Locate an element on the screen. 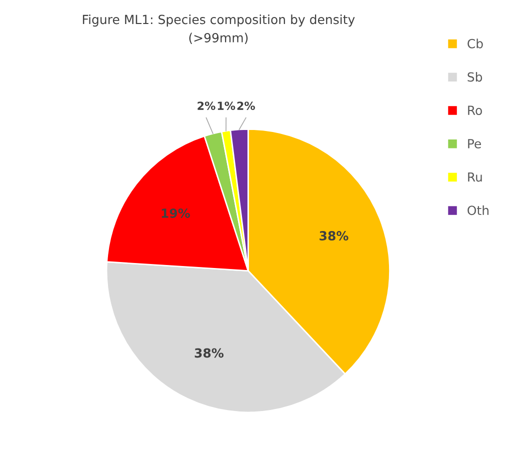 The width and height of the screenshot is (508, 457). legend-label: Ru is located at coordinates (475, 177).